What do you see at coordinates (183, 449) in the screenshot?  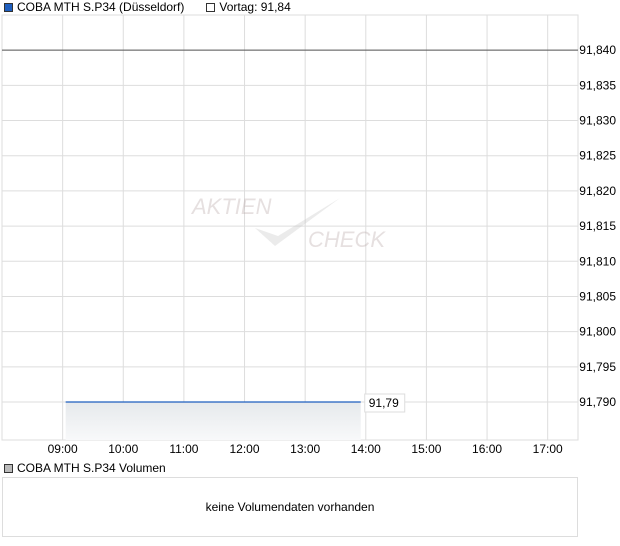 I see `x-tick-label: 11:00` at bounding box center [183, 449].